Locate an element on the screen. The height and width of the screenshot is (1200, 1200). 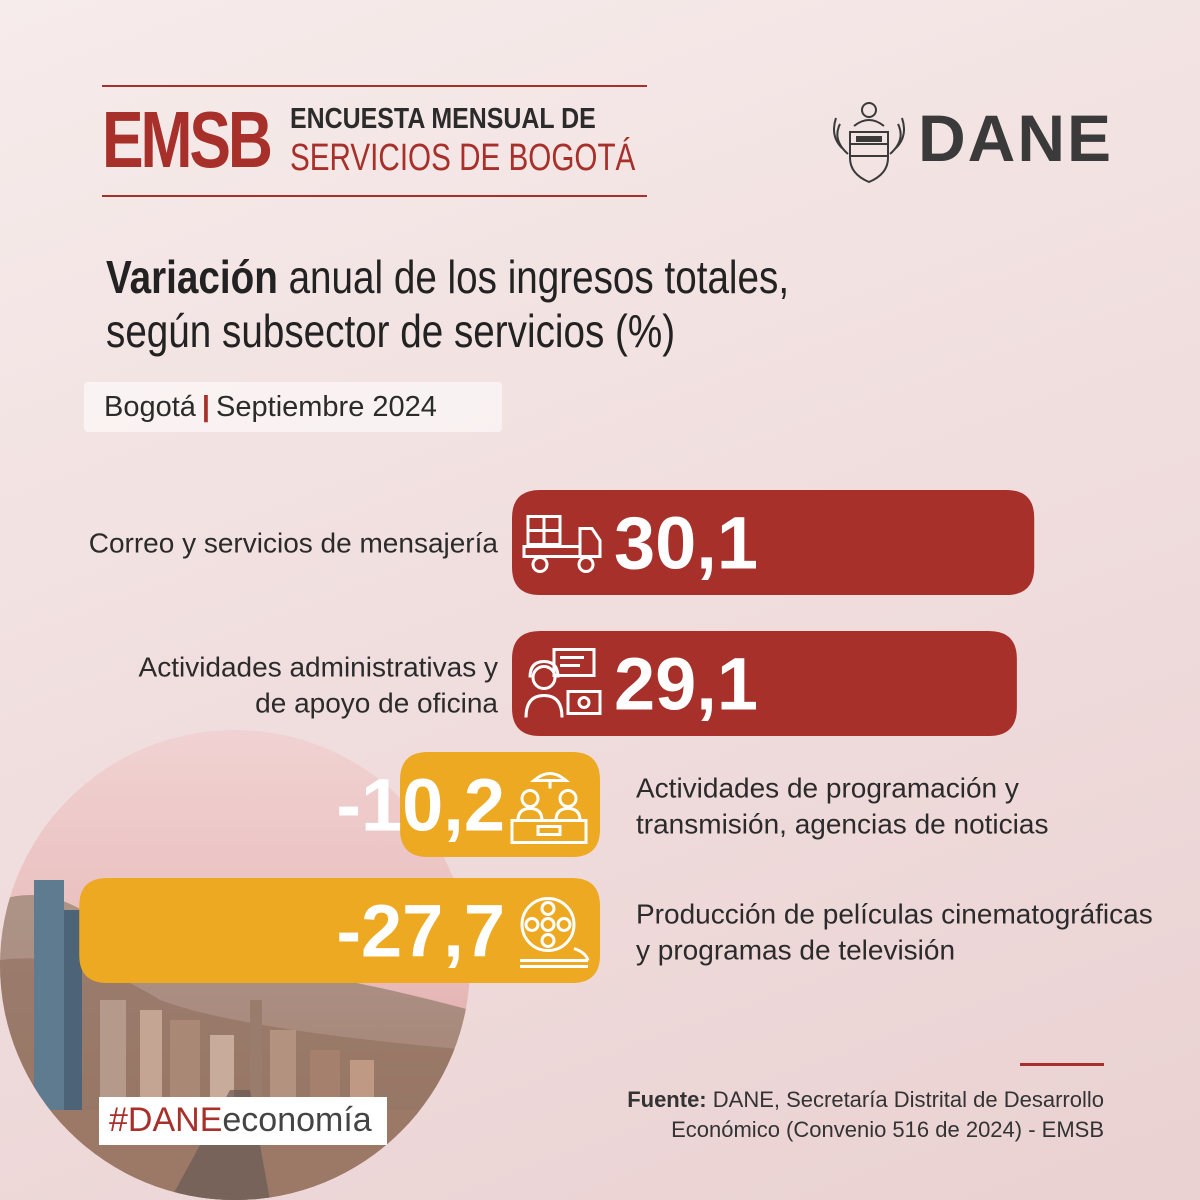
subtitle-period: Septiembre 2024 is located at coordinates (326, 407).